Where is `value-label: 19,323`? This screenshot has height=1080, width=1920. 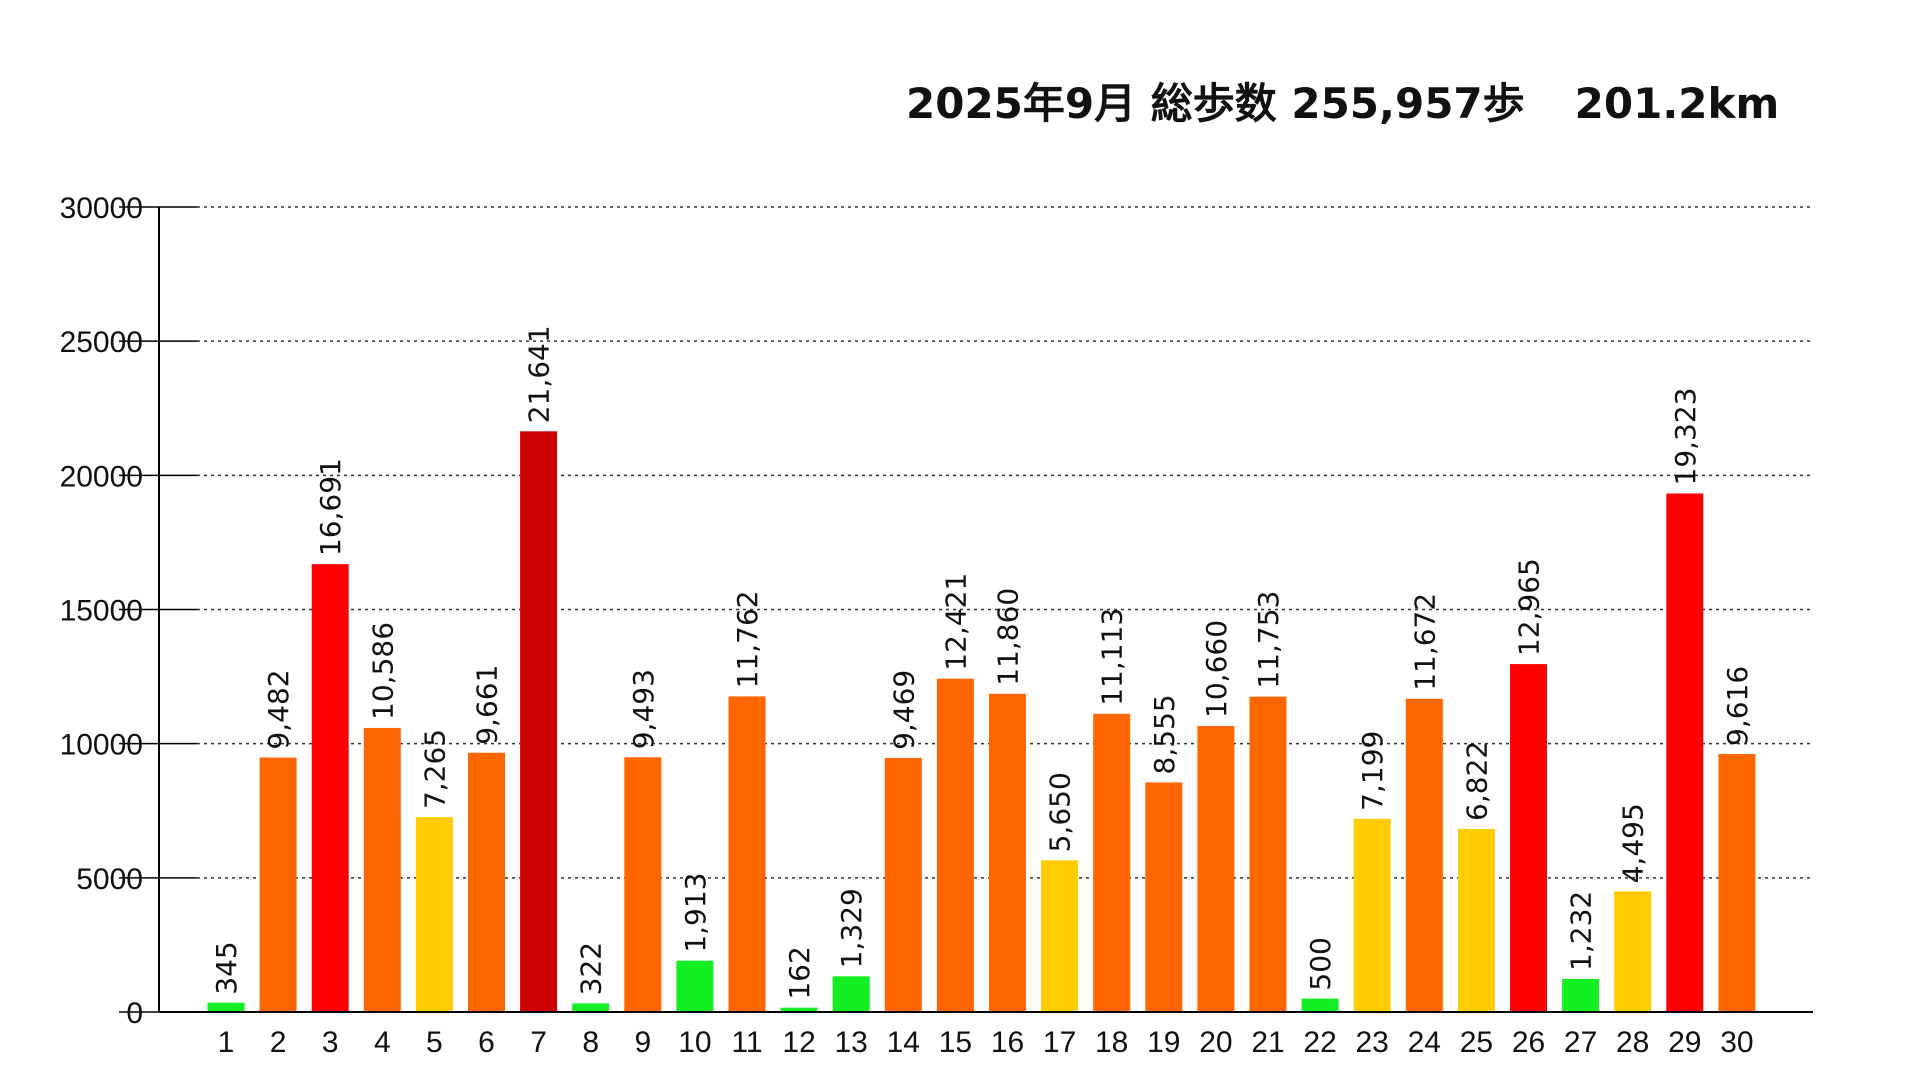
value-label: 19,323 is located at coordinates (1685, 437).